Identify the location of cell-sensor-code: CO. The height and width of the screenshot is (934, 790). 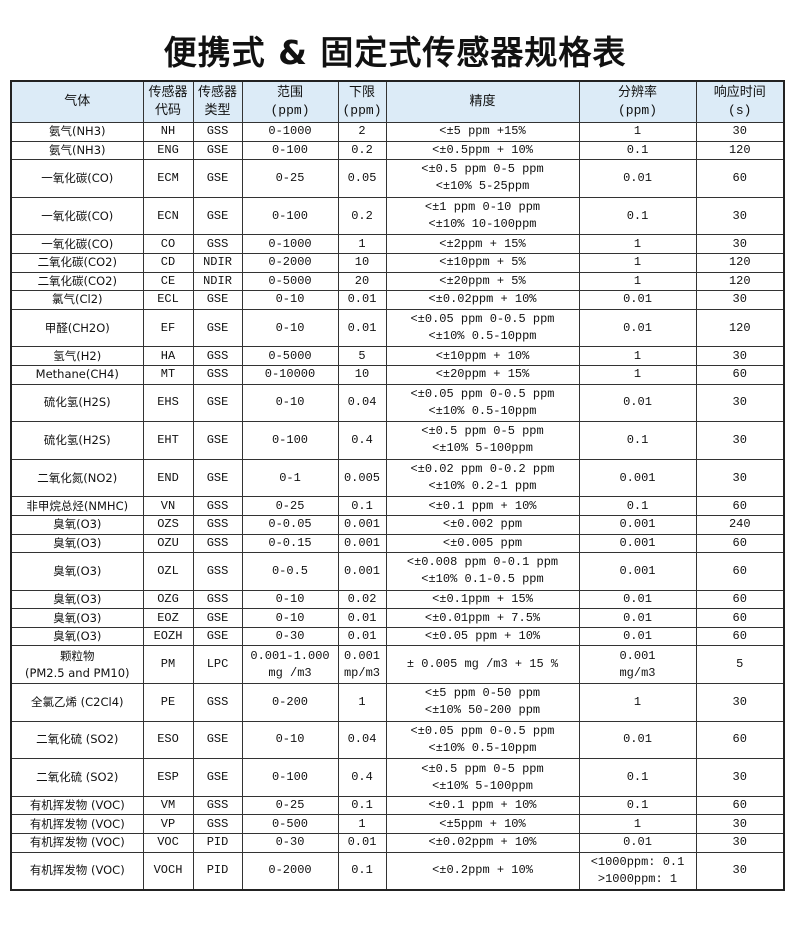
(168, 244).